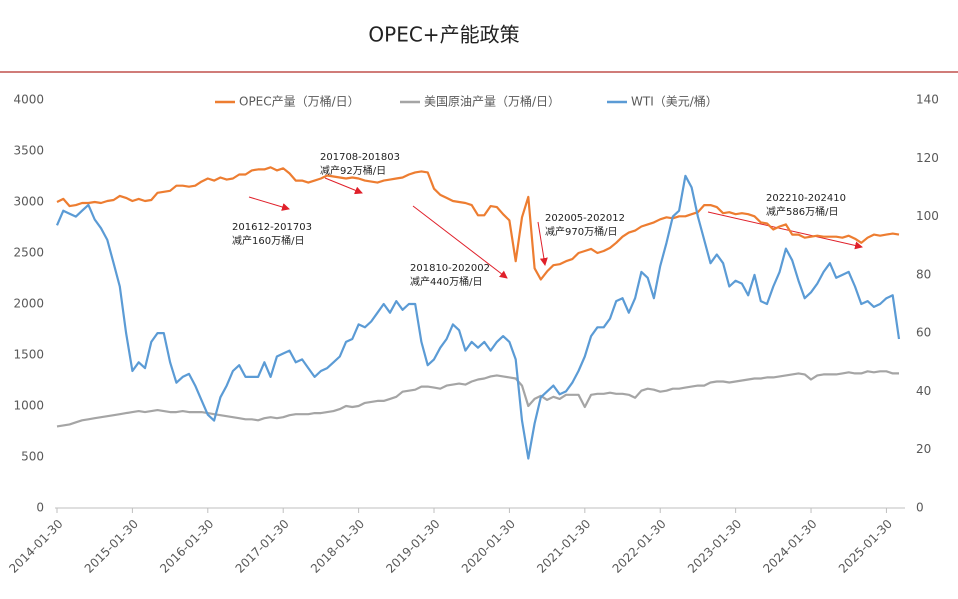 This screenshot has height=599, width=958. I want to click on x-tick-label: 2022-01-30, so click(639, 546).